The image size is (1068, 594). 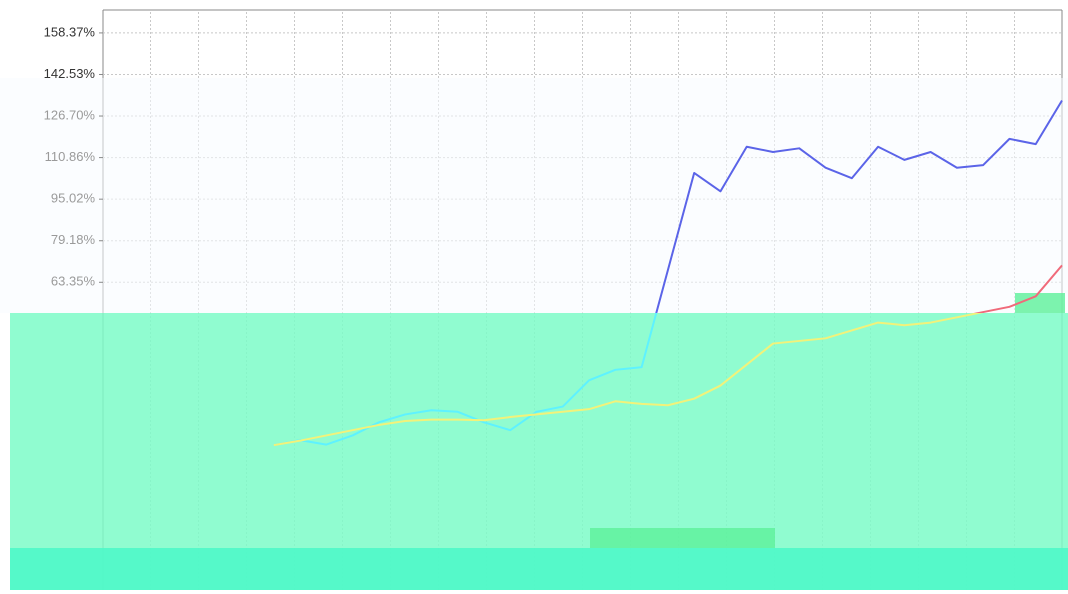 I want to click on y-tick-label: 79.18%, so click(x=73, y=239).